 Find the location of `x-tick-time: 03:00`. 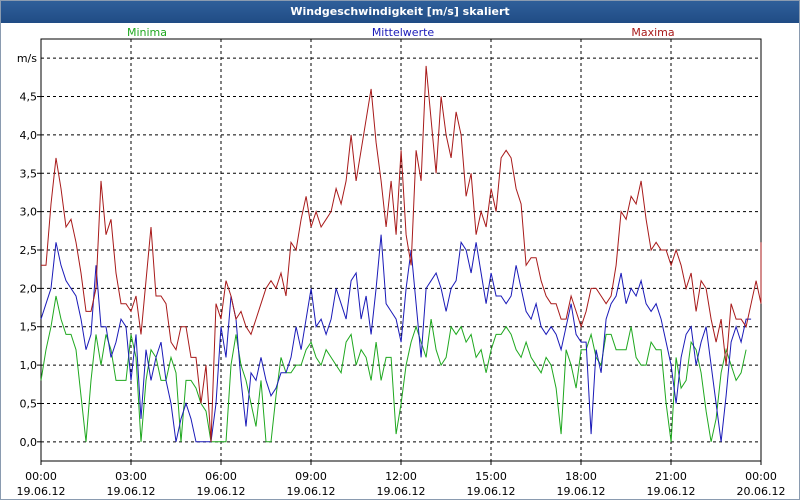

x-tick-time: 03:00 is located at coordinates (131, 476).